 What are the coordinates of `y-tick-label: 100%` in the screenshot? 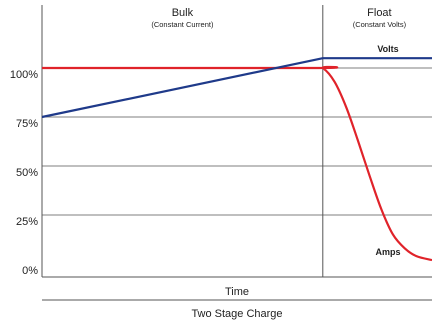 It's located at (24, 75).